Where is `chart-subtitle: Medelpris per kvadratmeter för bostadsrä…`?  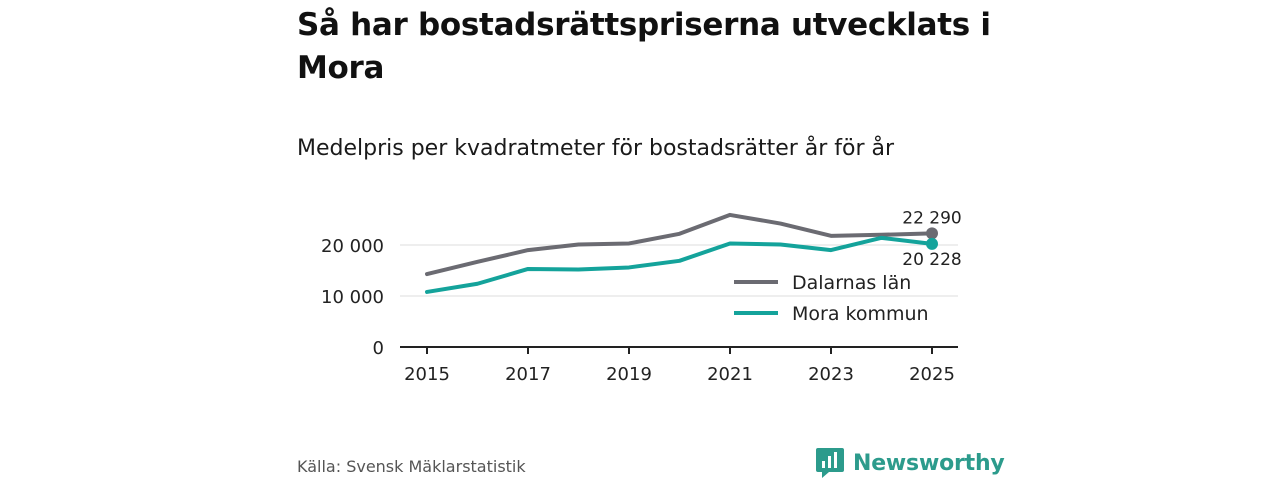
chart-subtitle: Medelpris per kvadratmeter för bostadsrä… is located at coordinates (596, 148).